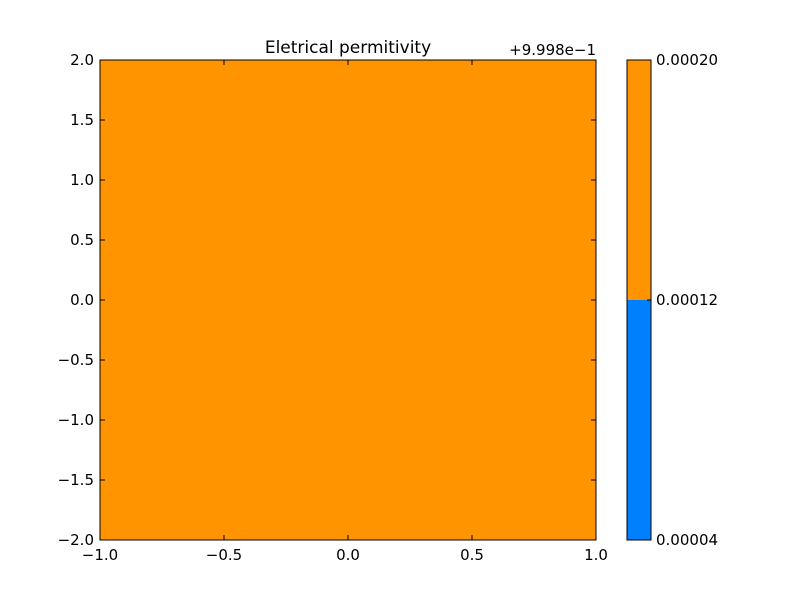 The height and width of the screenshot is (600, 800). What do you see at coordinates (82, 300) in the screenshot?
I see `y-tick-label: 0.0` at bounding box center [82, 300].